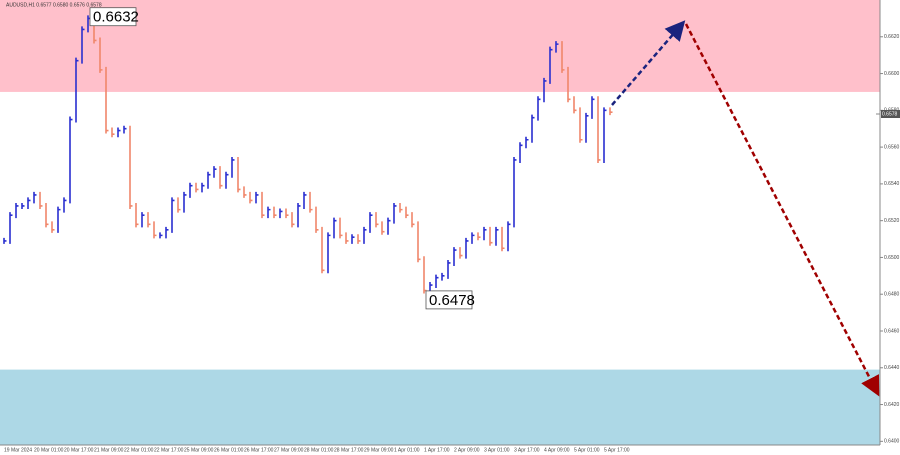  I want to click on annotation: 0.6478, so click(452, 300).